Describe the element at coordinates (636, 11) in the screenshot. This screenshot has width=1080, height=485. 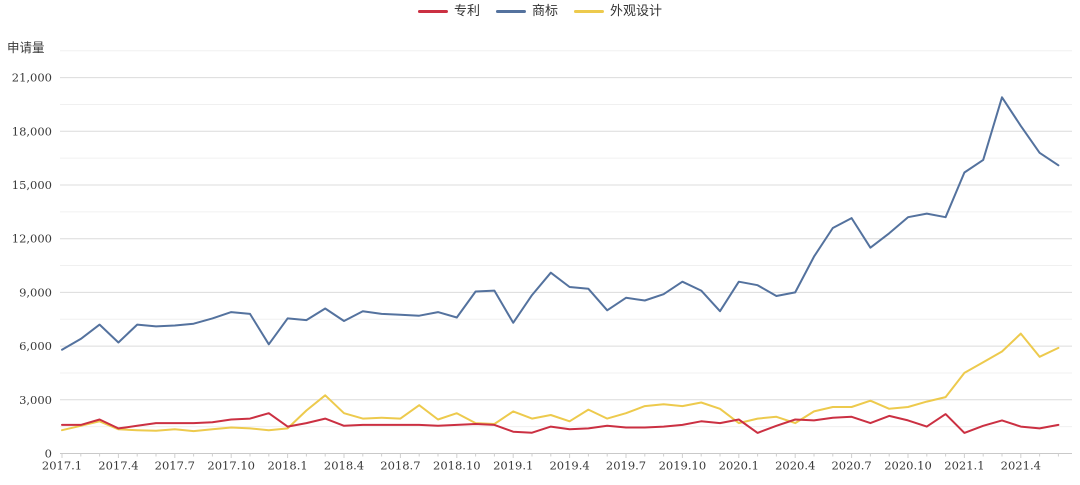
I see `legend-label-design: 外观设计` at that location.